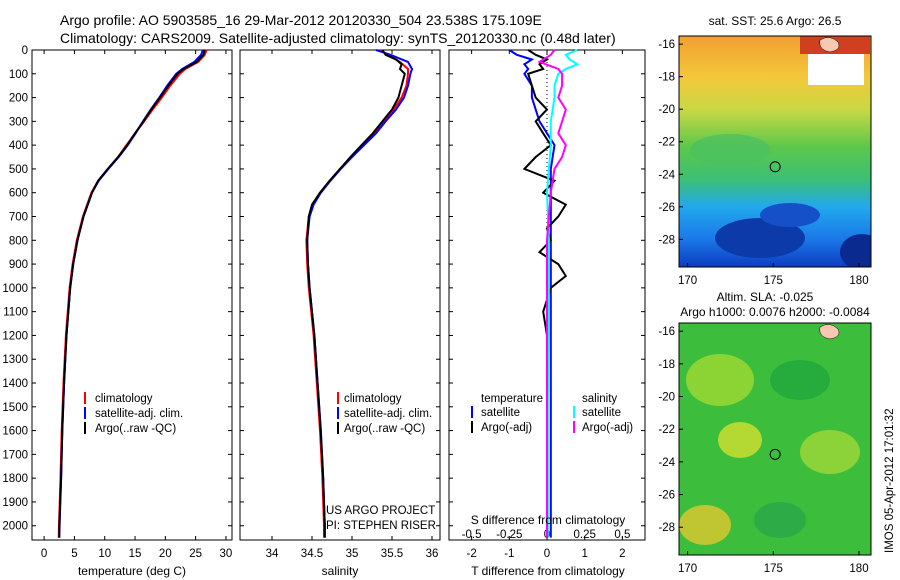 This screenshot has height=580, width=900. Describe the element at coordinates (15, 479) in the screenshot. I see `ytick-label: 1800` at that location.